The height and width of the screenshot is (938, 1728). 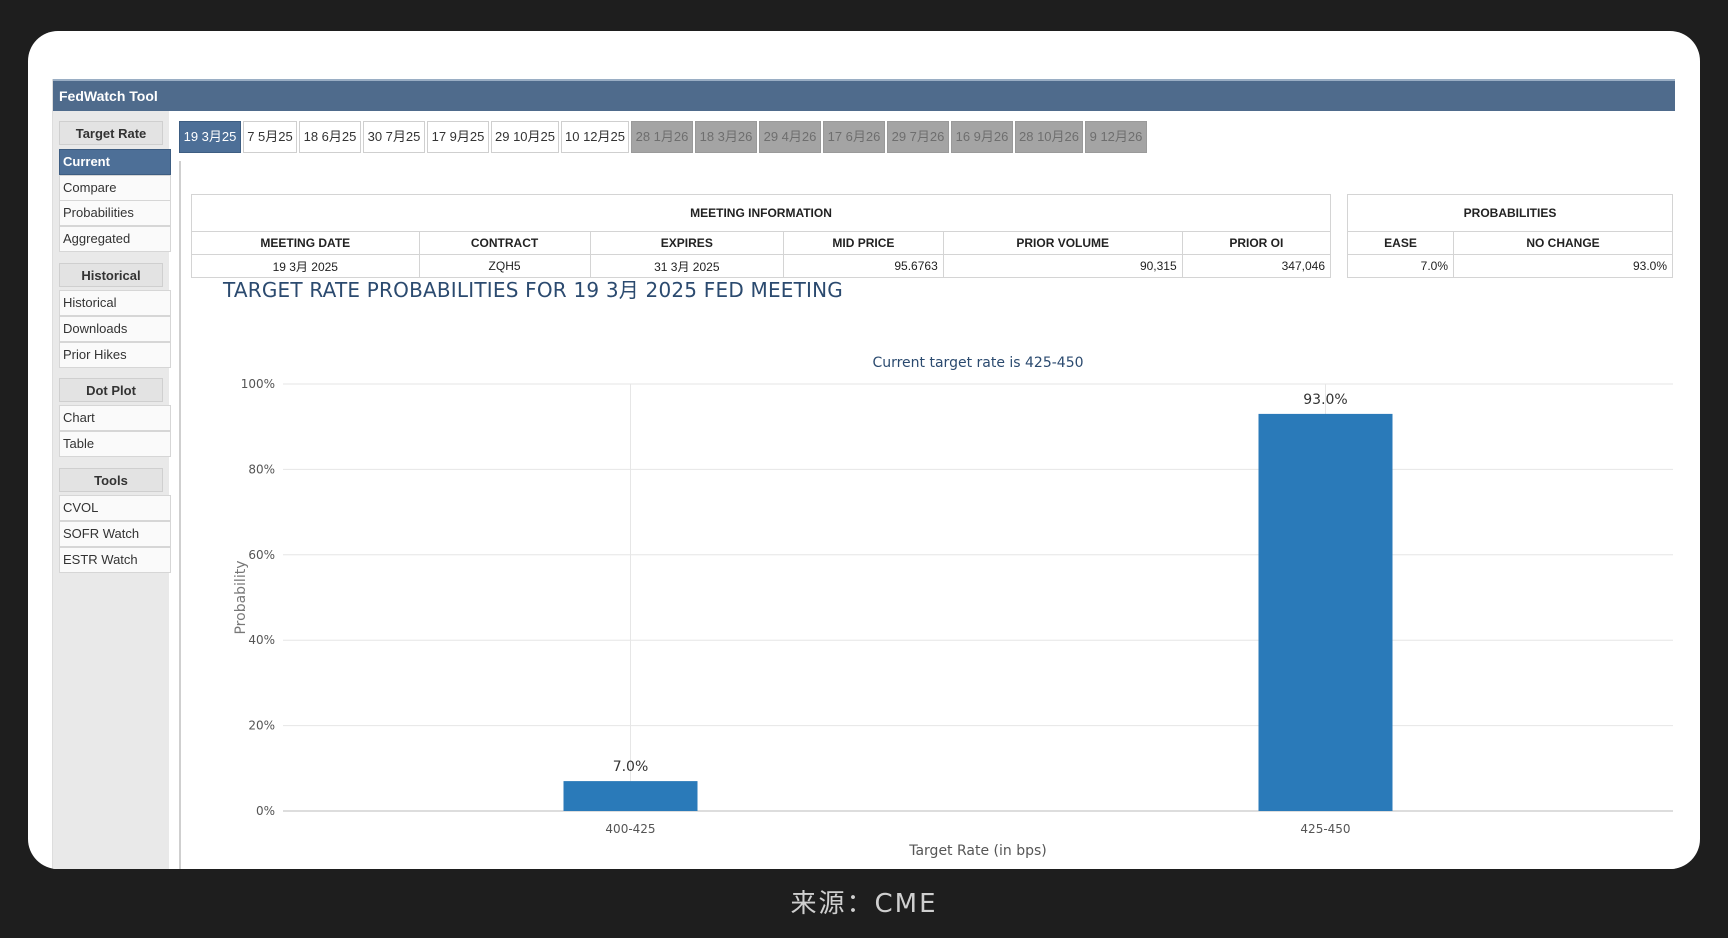 I want to click on sidebar-item-downloads: Downloads, so click(x=115, y=329).